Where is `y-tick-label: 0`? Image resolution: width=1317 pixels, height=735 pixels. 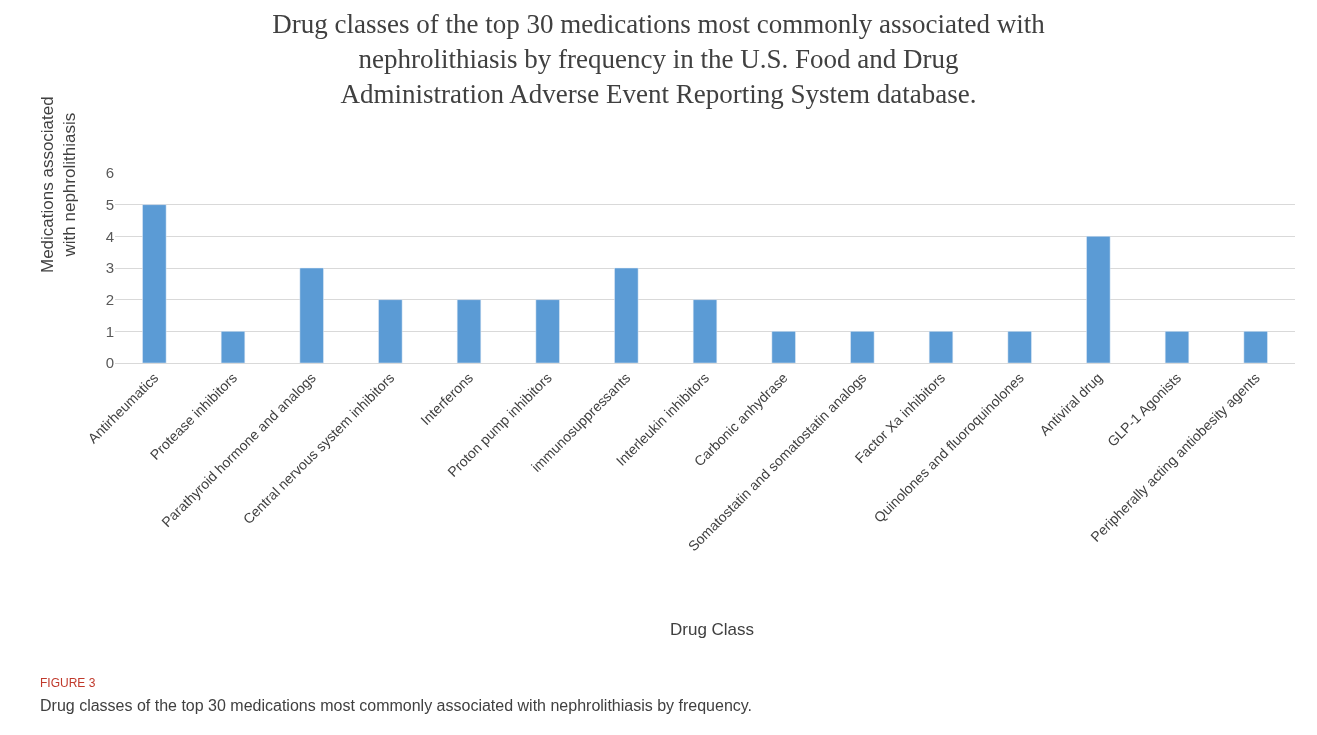
y-tick-label: 0 is located at coordinates (109, 363).